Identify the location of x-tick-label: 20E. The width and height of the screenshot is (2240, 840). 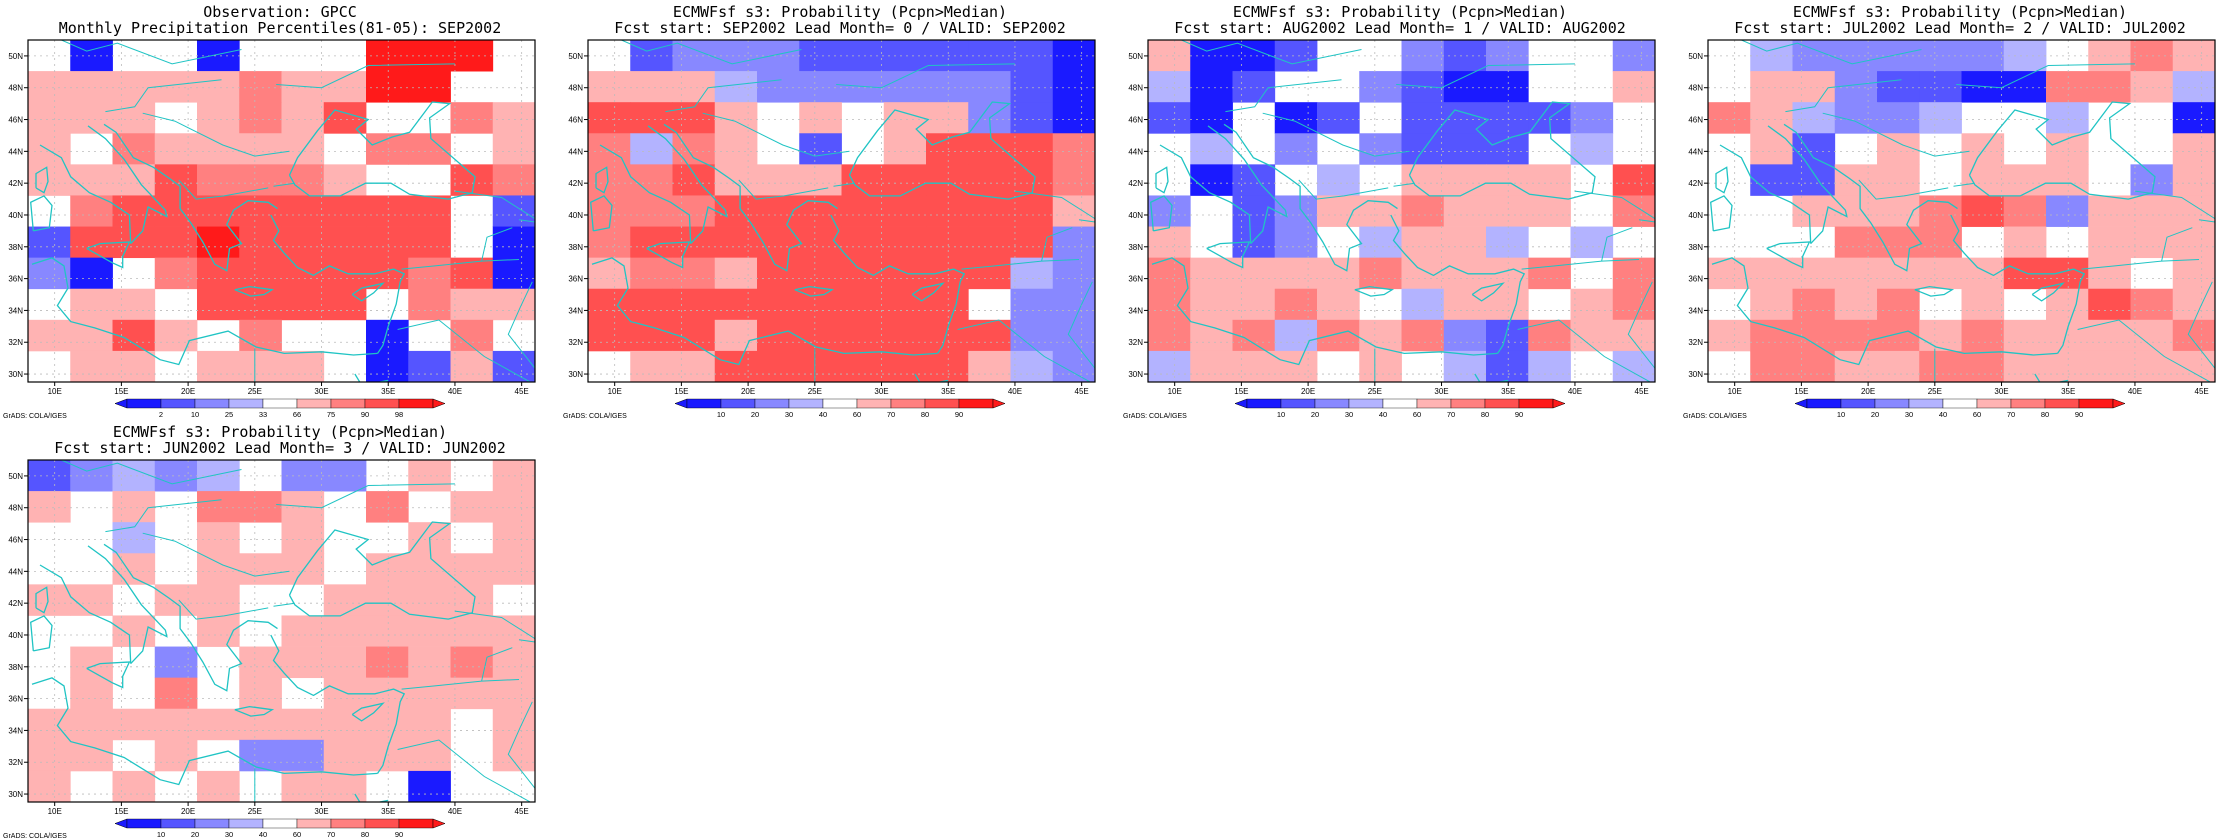
(188, 391).